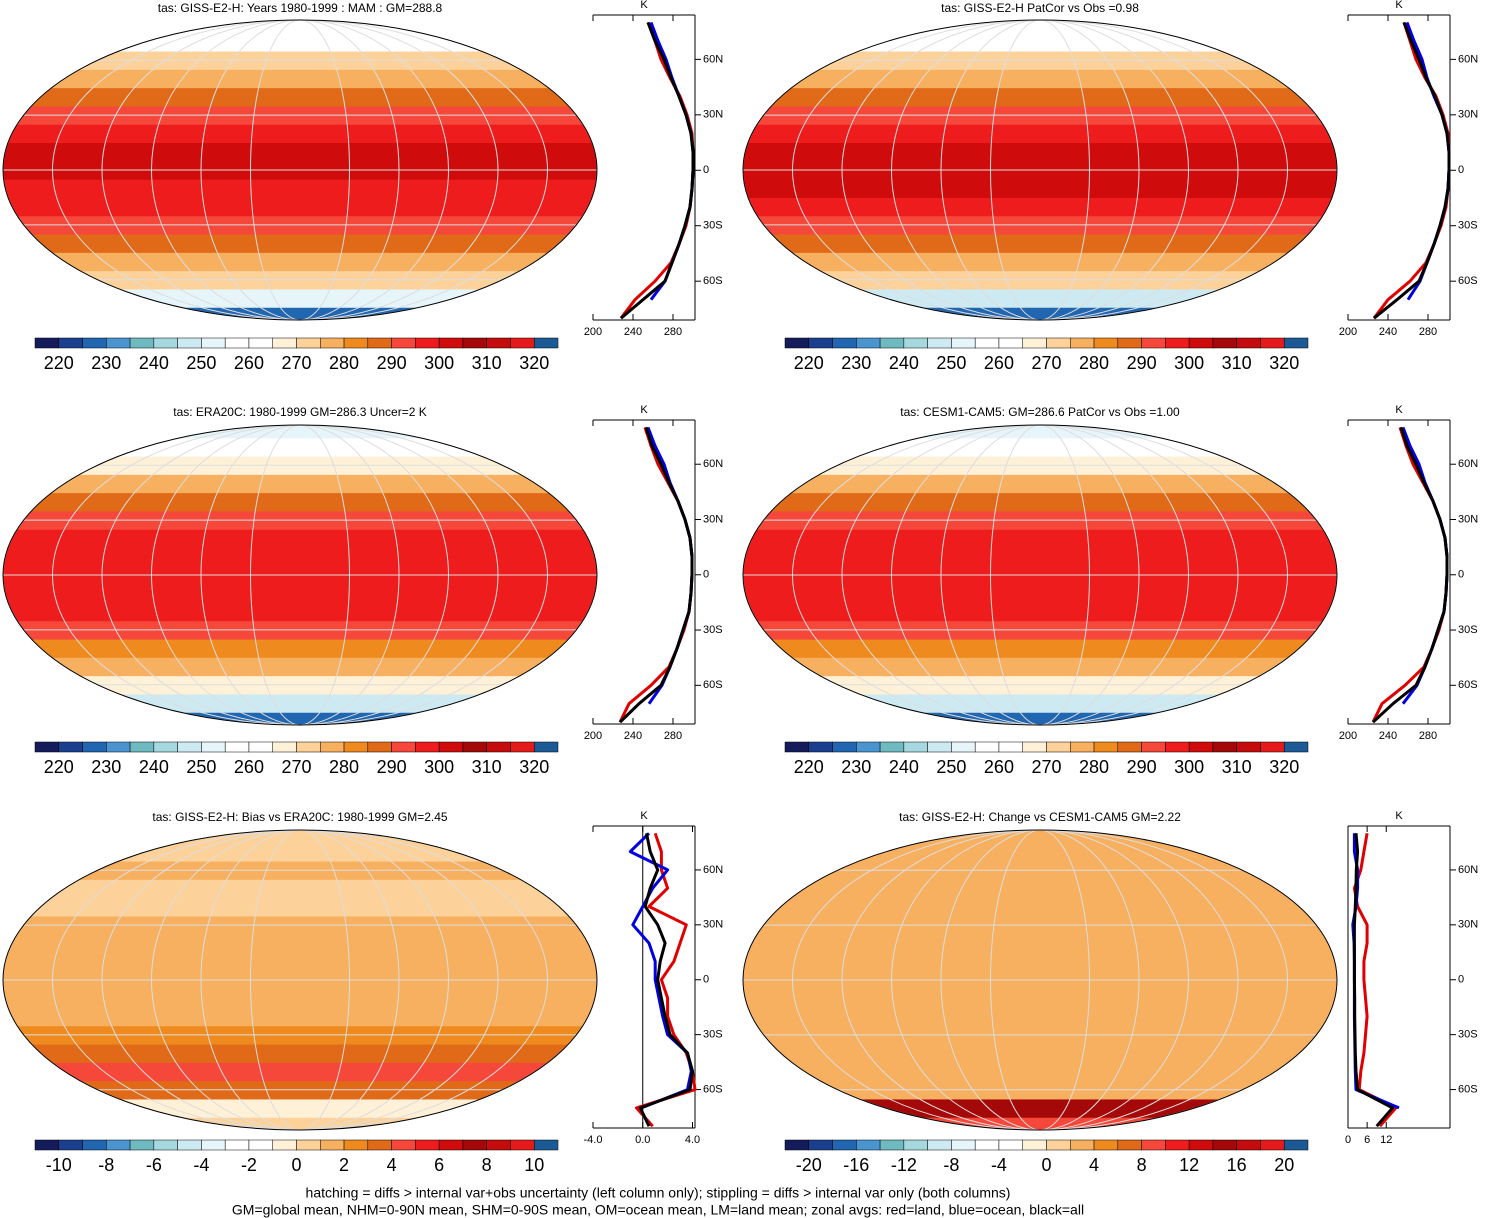  I want to click on colorbar-label: 310, so click(1237, 363).